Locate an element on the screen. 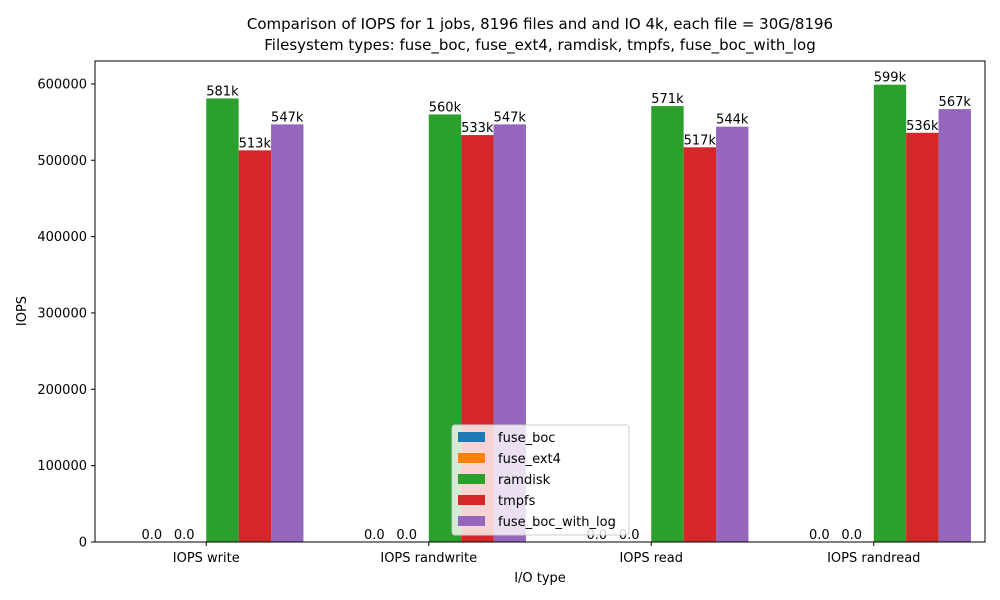 Image resolution: width=1000 pixels, height=600 pixels. legend-swatch-ramdisk is located at coordinates (471, 479).